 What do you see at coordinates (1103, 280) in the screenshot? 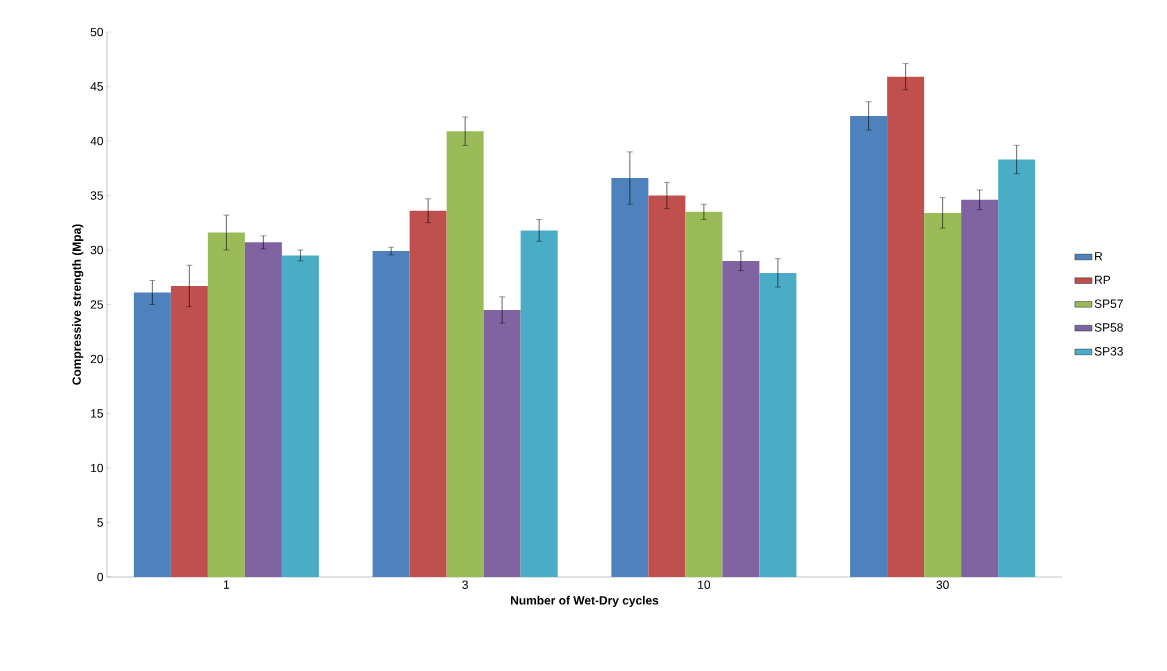
I see `legend-label: RP` at bounding box center [1103, 280].